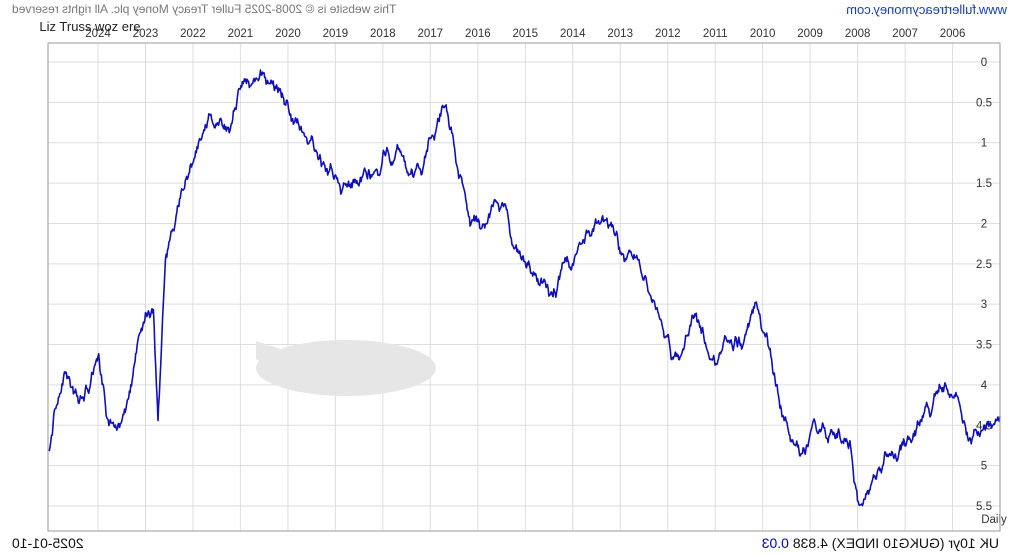  What do you see at coordinates (620, 34) in the screenshot?
I see `x-tick-label: 2013` at bounding box center [620, 34].